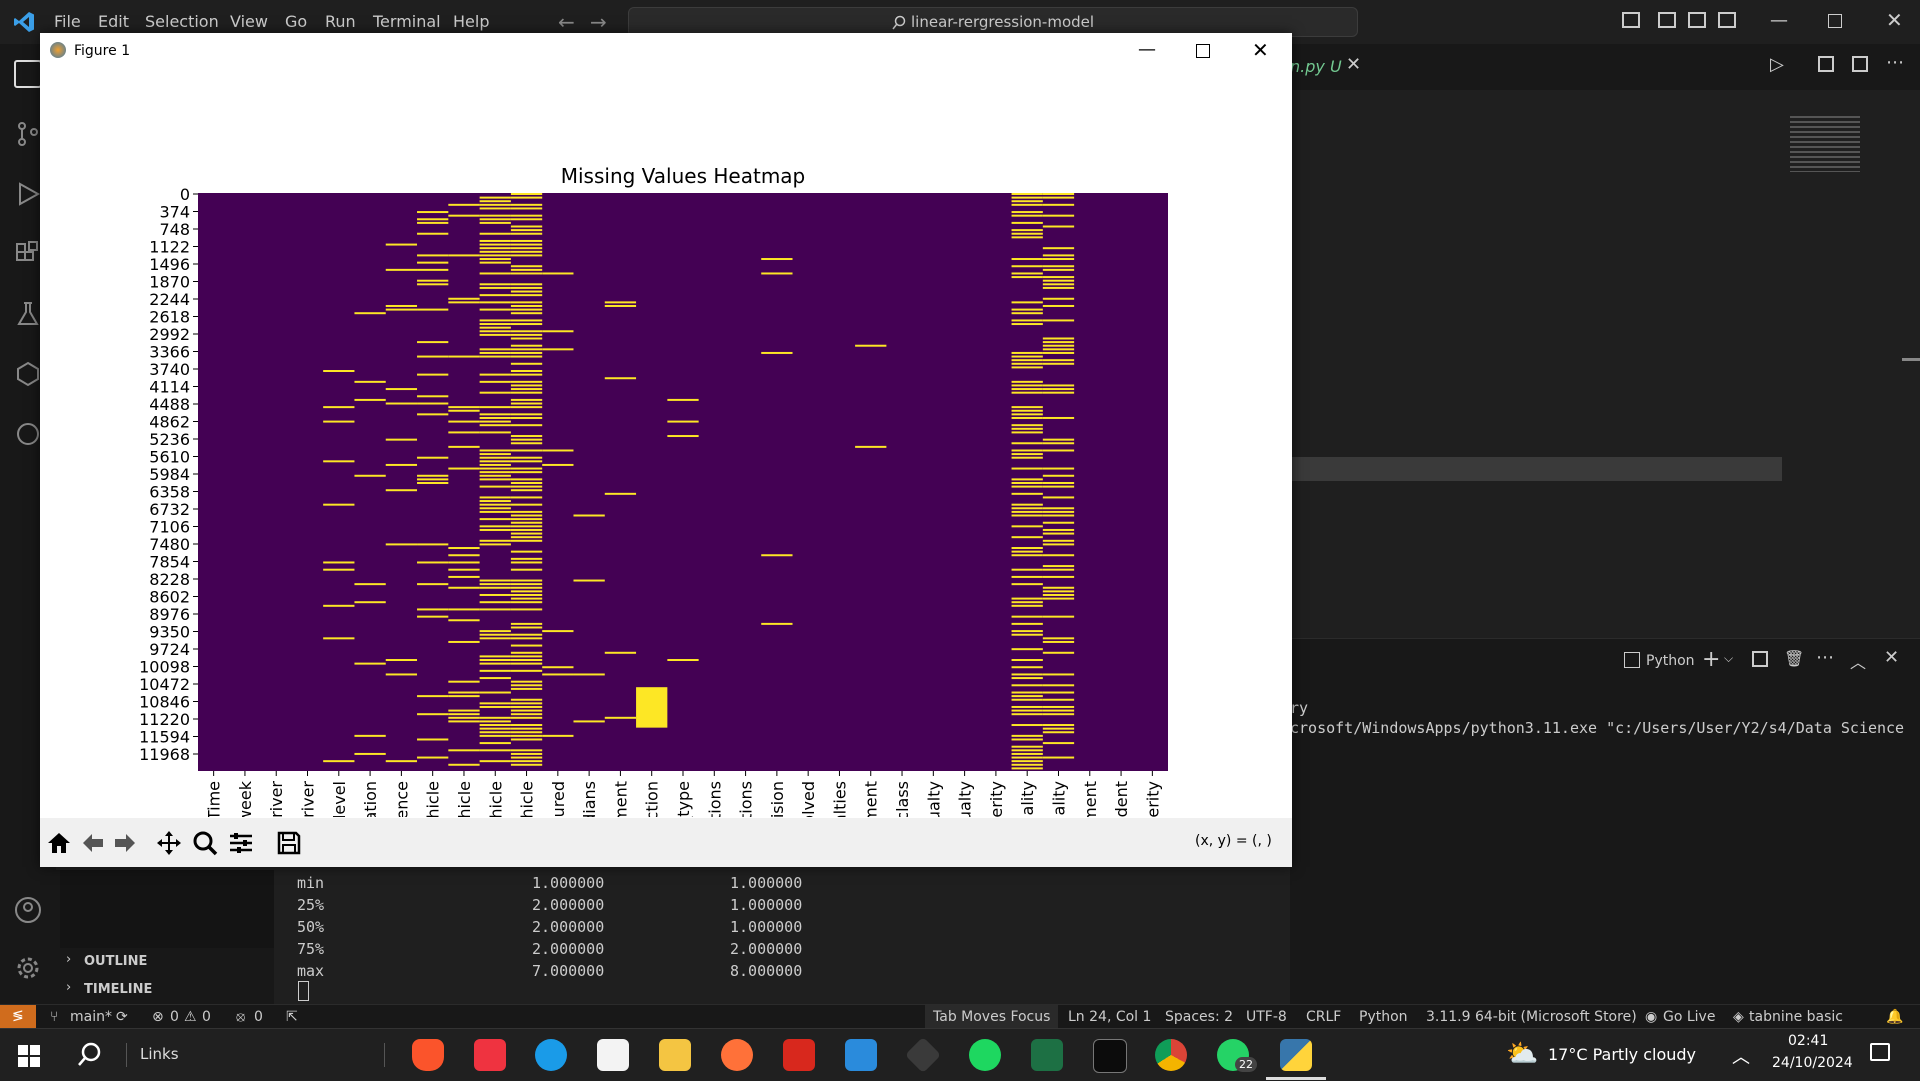  What do you see at coordinates (28, 374) in the screenshot?
I see `remote-explorer-icon` at bounding box center [28, 374].